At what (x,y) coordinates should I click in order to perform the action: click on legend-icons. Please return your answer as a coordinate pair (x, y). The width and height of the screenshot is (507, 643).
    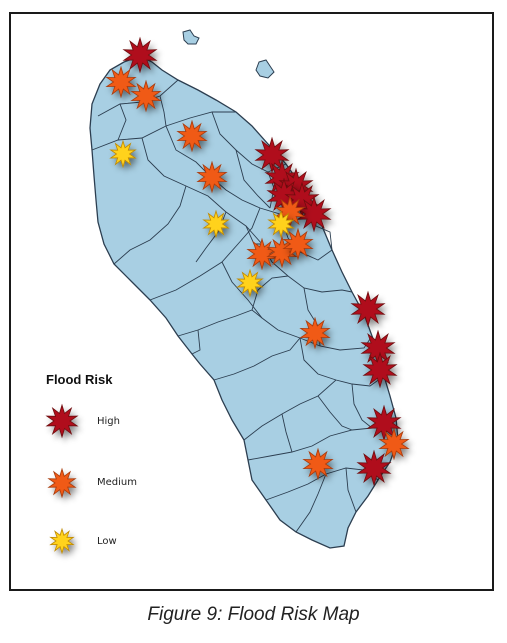
    Looking at the image, I should click on (62, 479).